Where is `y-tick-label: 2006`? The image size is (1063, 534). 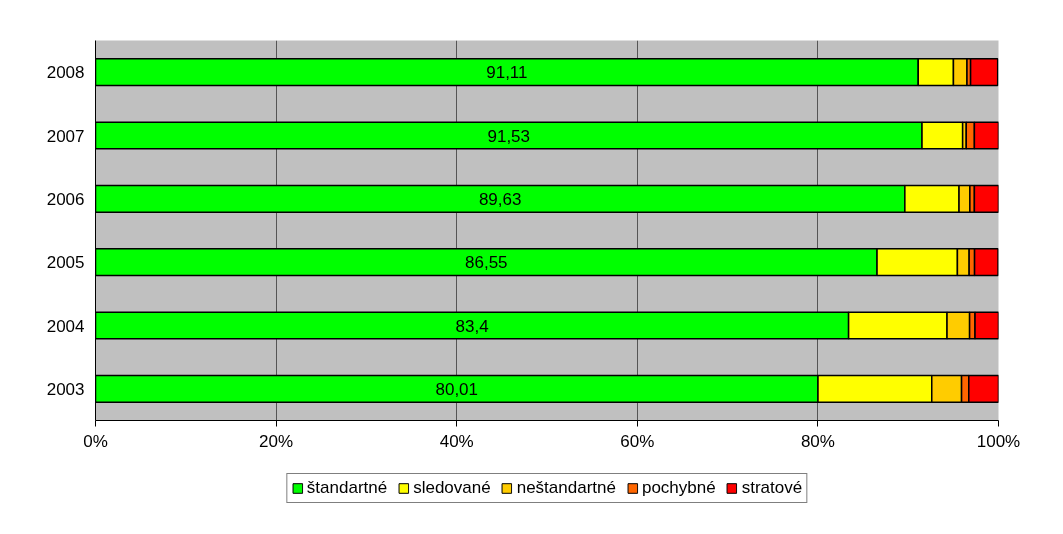 y-tick-label: 2006 is located at coordinates (65, 199).